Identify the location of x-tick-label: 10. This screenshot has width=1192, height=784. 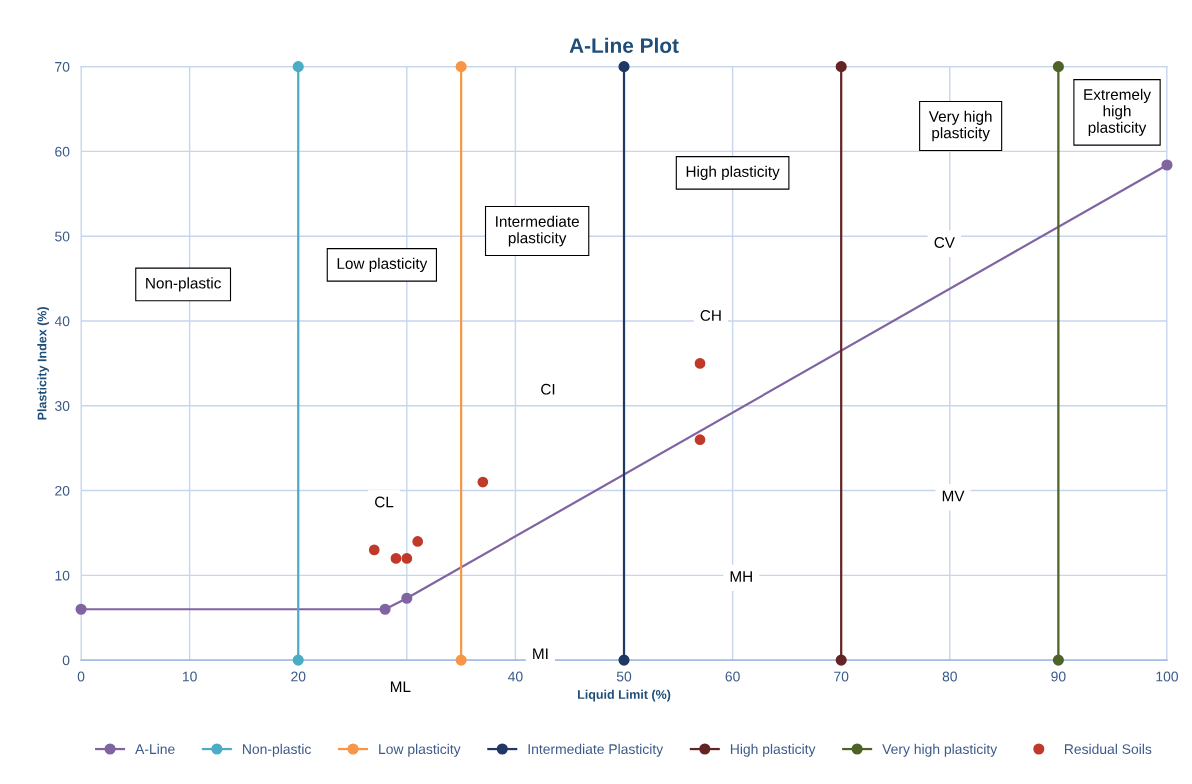
(189, 676).